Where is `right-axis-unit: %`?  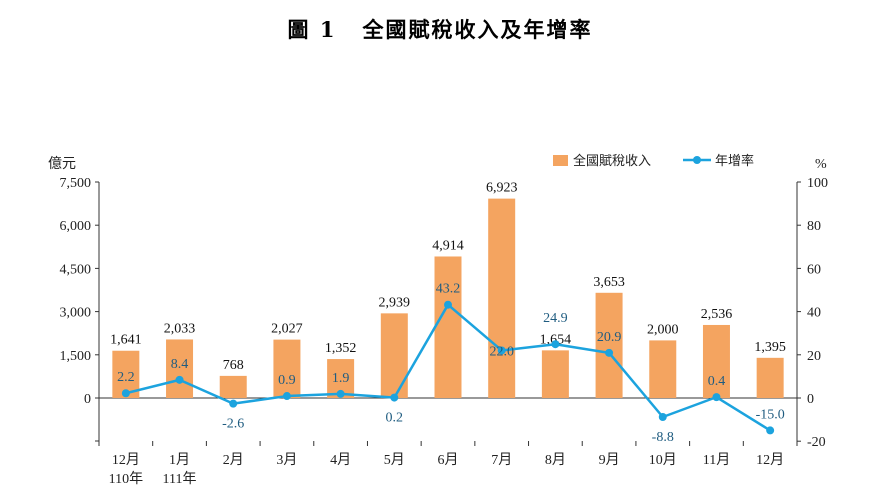
right-axis-unit: % is located at coordinates (821, 164).